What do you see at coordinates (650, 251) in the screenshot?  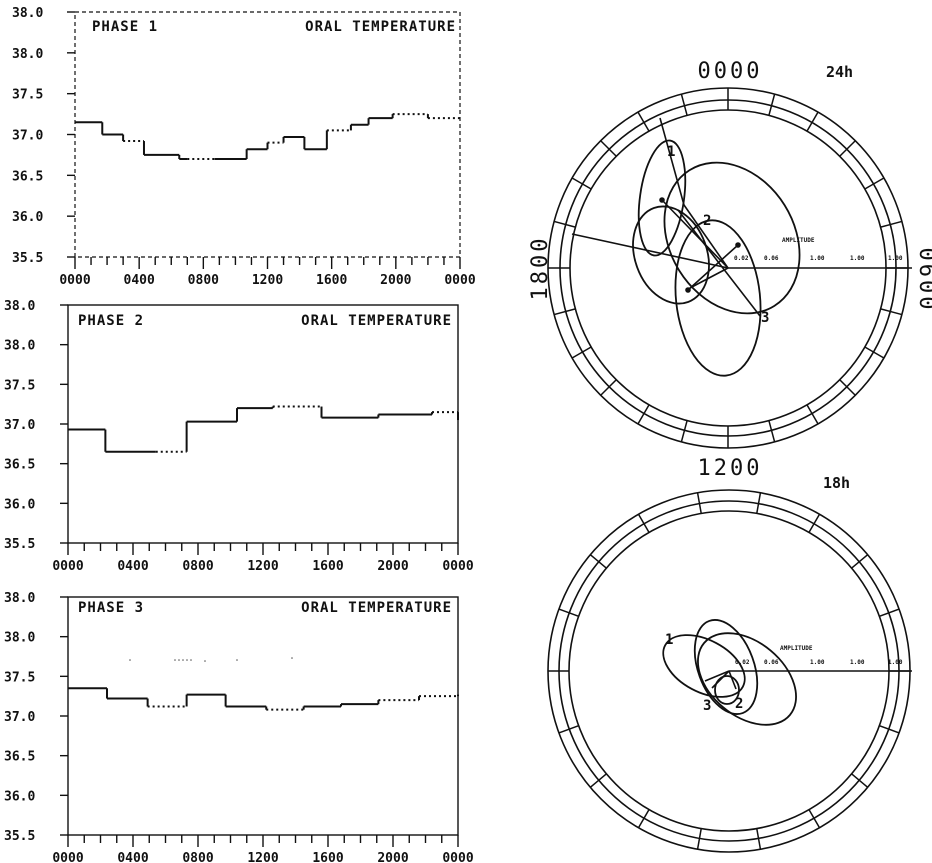 I see `vector-1-extension` at bounding box center [650, 251].